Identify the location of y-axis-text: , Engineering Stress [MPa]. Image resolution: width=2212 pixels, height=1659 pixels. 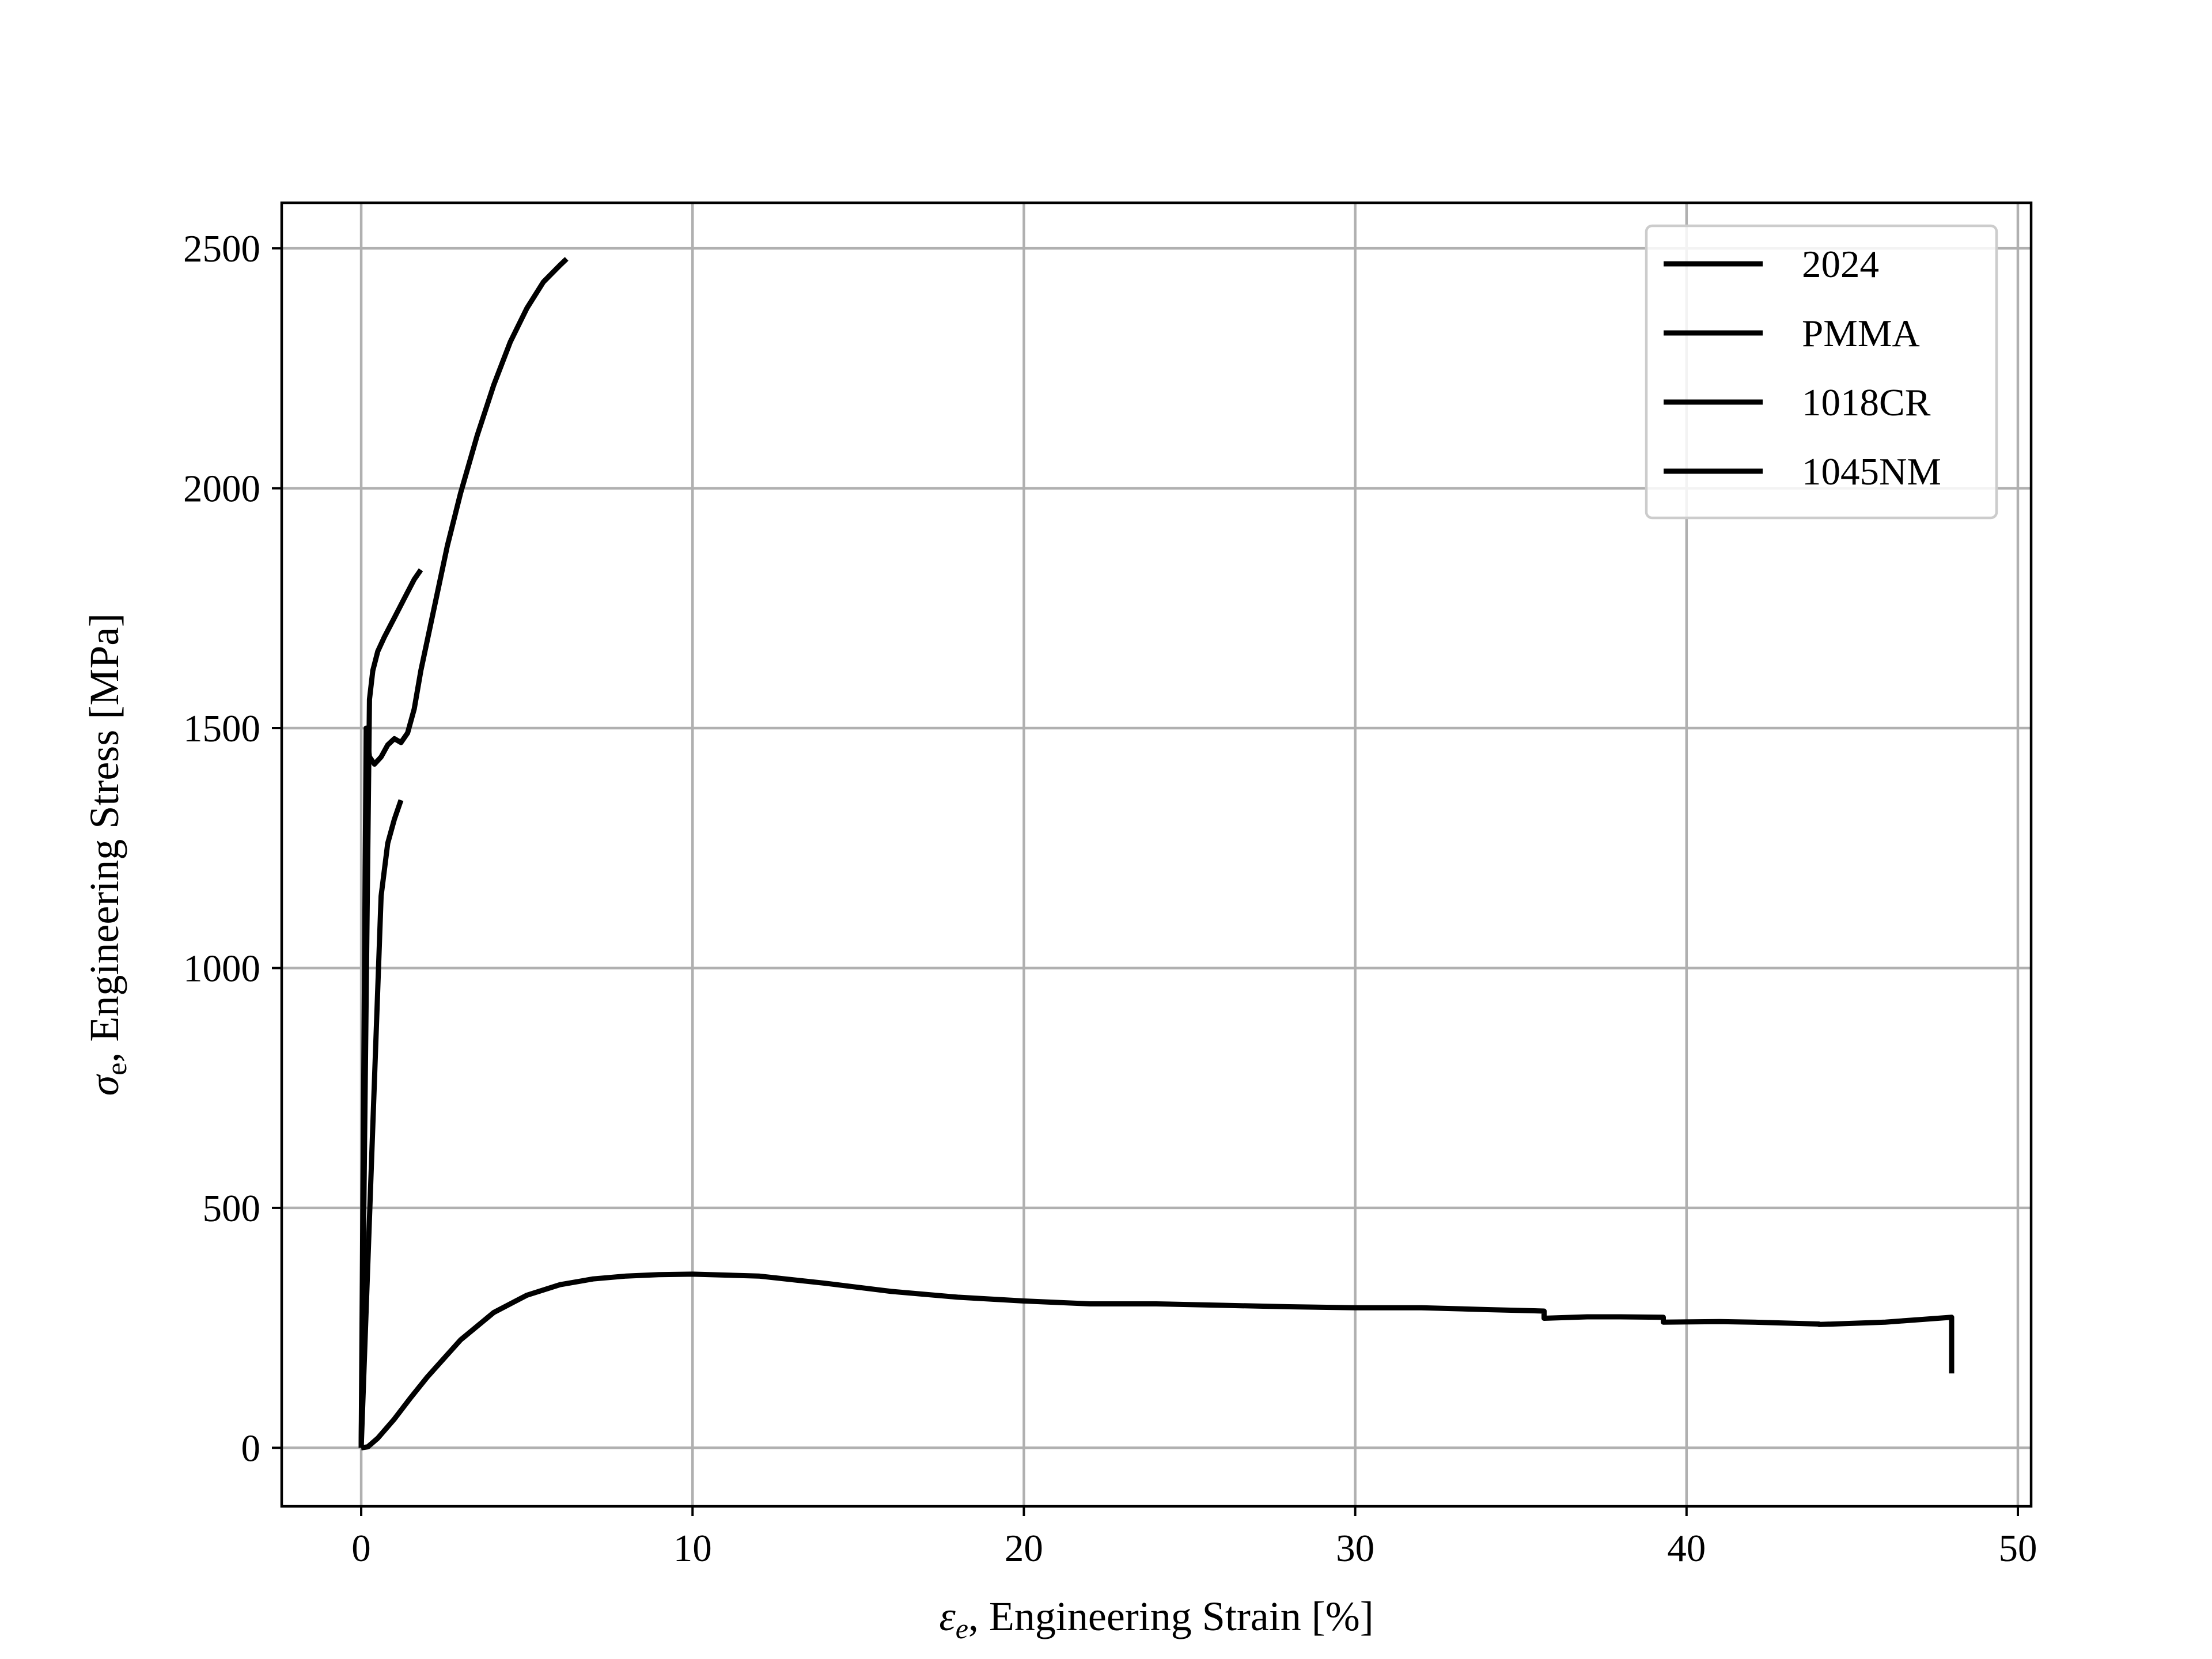
(104, 838).